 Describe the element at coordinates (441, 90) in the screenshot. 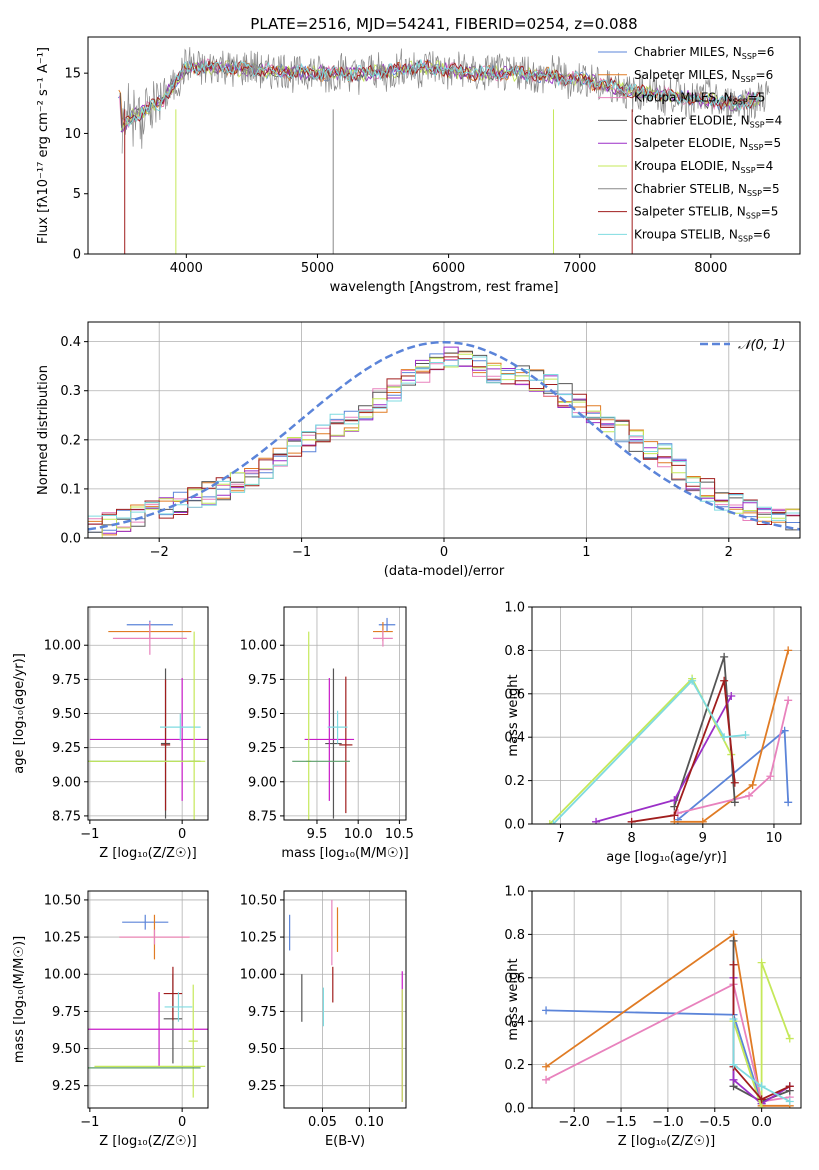

I see `spectrum-darkred` at that location.